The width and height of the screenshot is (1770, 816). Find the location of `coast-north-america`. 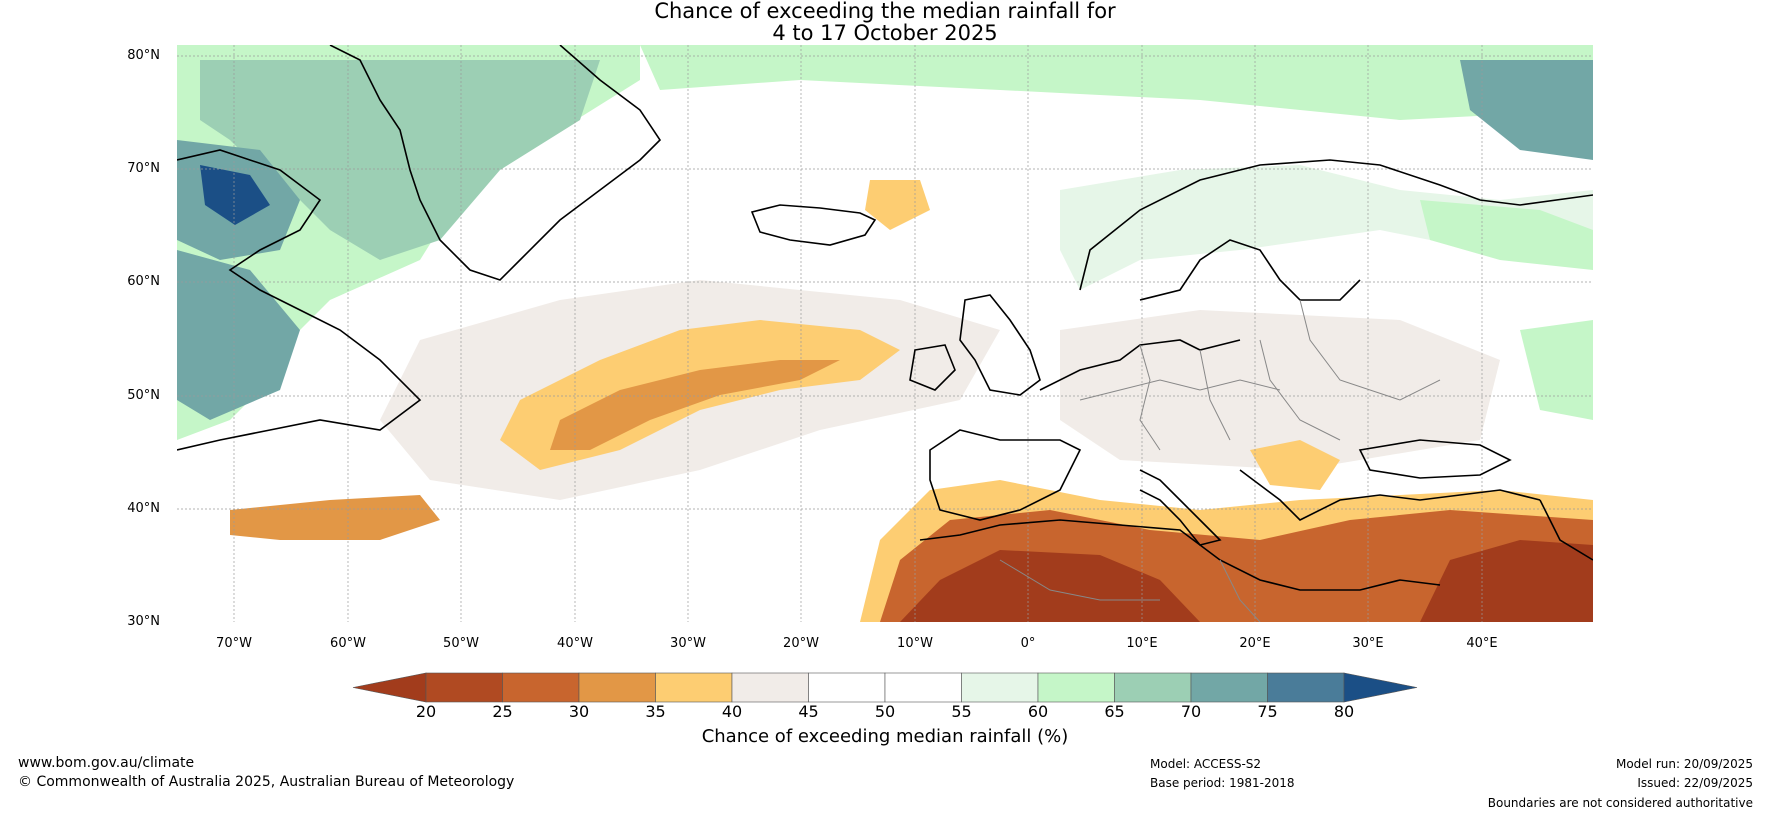

coast-north-america is located at coordinates (299, 300).